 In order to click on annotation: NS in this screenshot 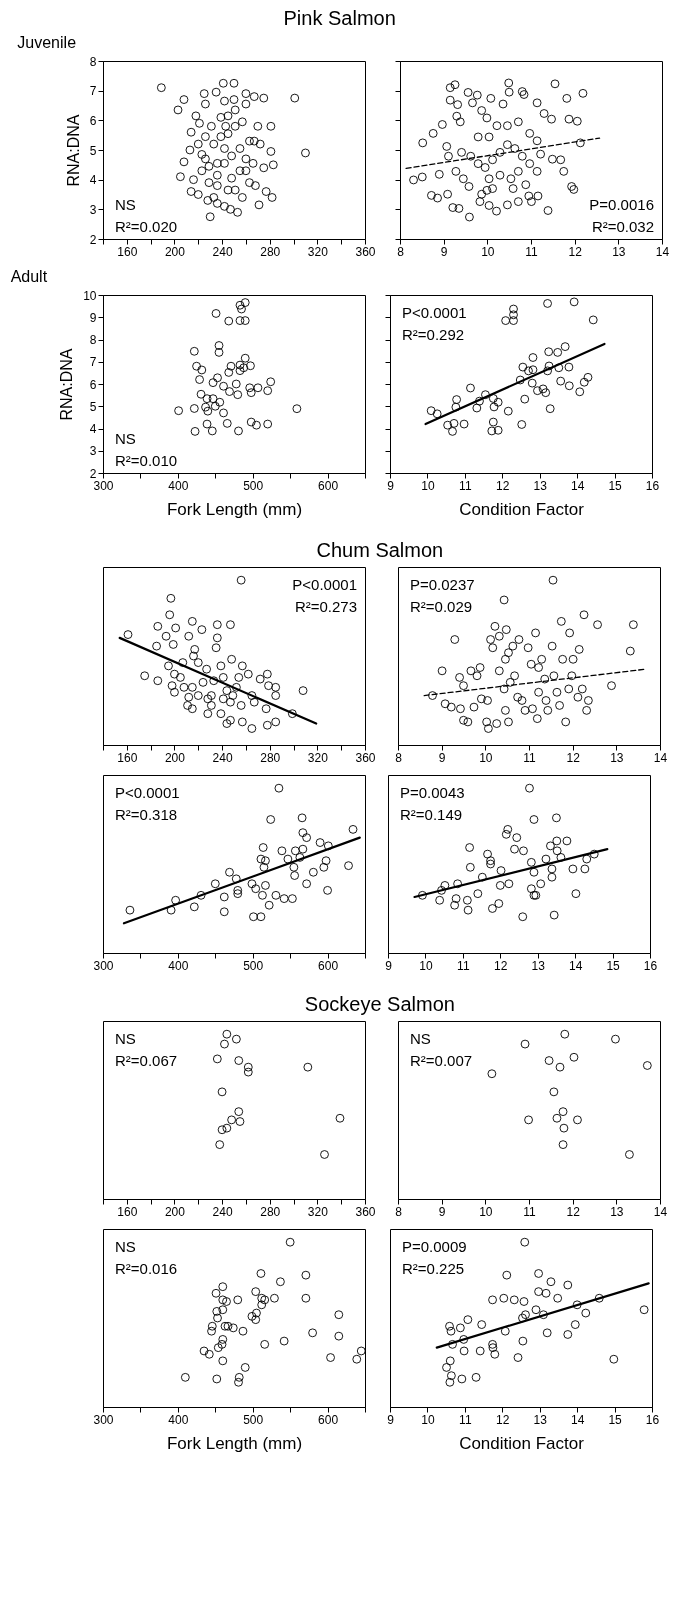, I will do `click(125, 1246)`.